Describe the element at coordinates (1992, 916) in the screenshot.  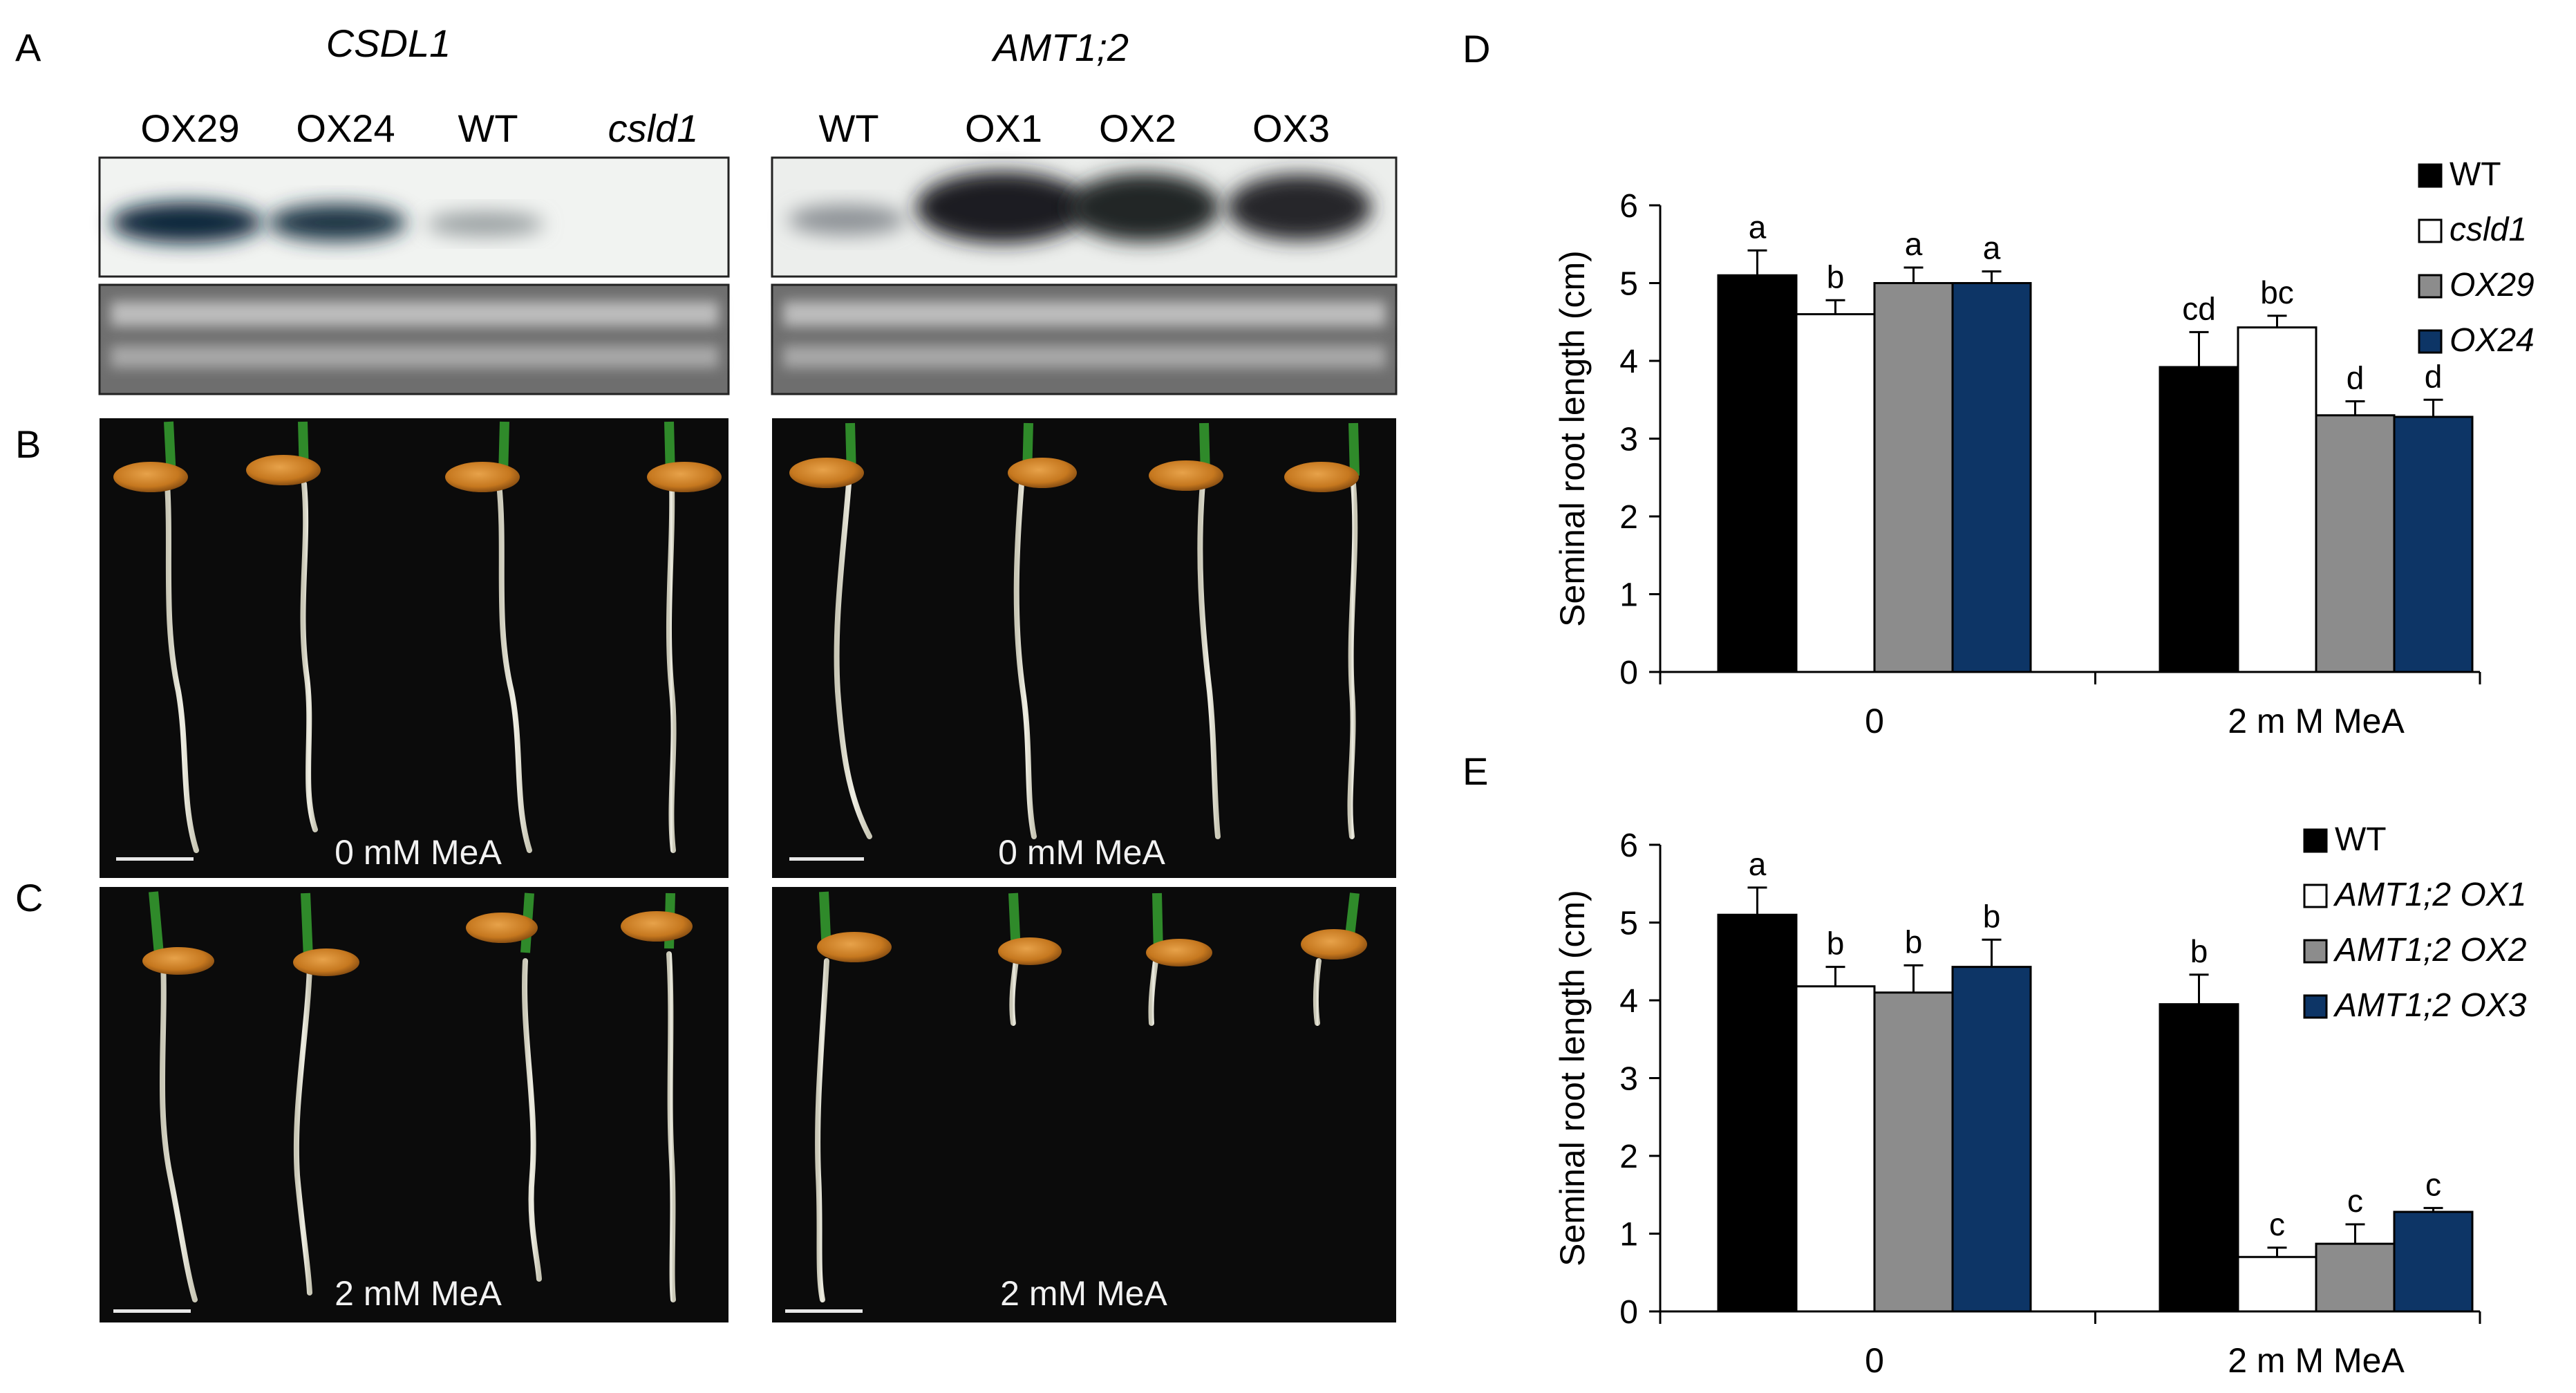
I see `significance-letter: b` at that location.